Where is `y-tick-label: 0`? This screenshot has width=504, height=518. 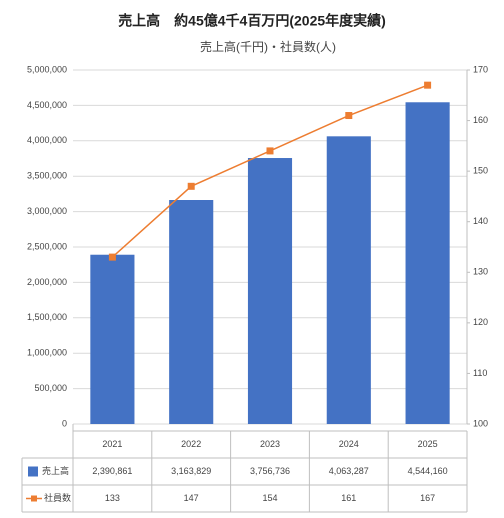 y-tick-label: 0 is located at coordinates (64, 423).